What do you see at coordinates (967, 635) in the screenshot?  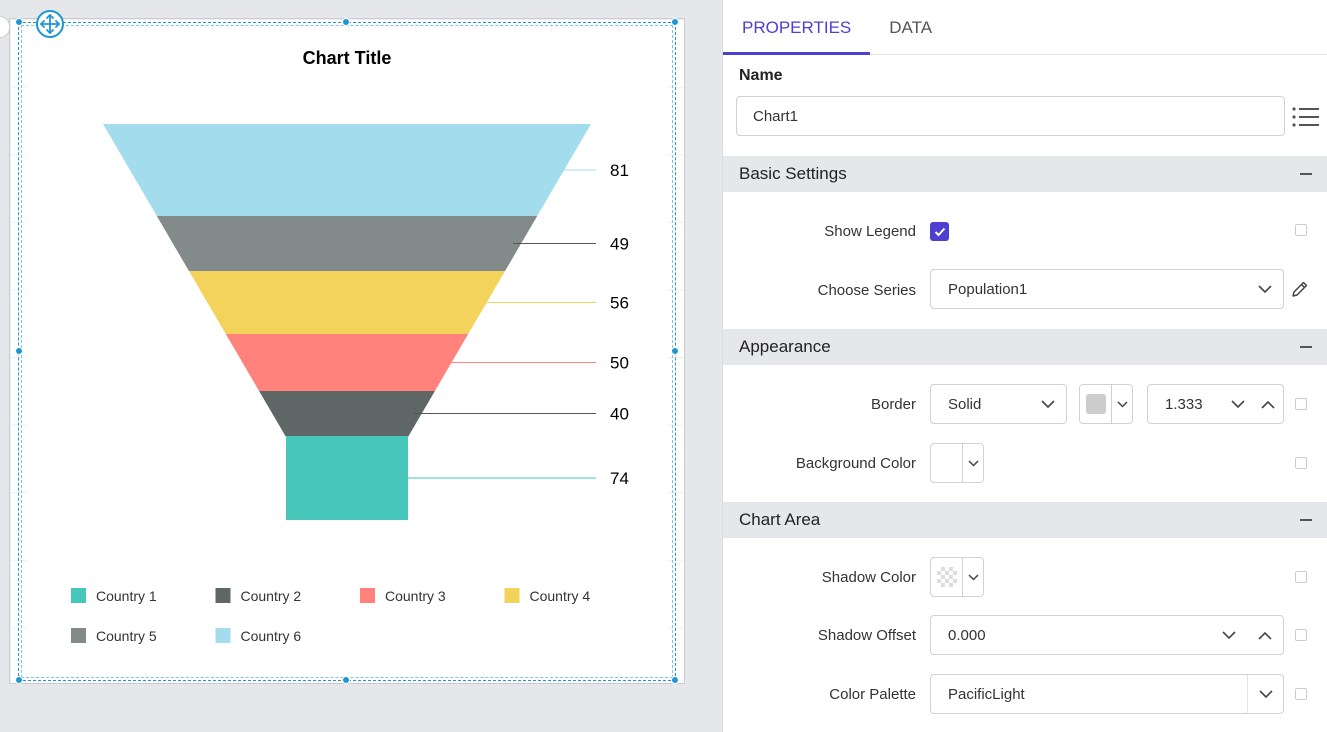 I see `shadow-offset-value: 0.000` at bounding box center [967, 635].